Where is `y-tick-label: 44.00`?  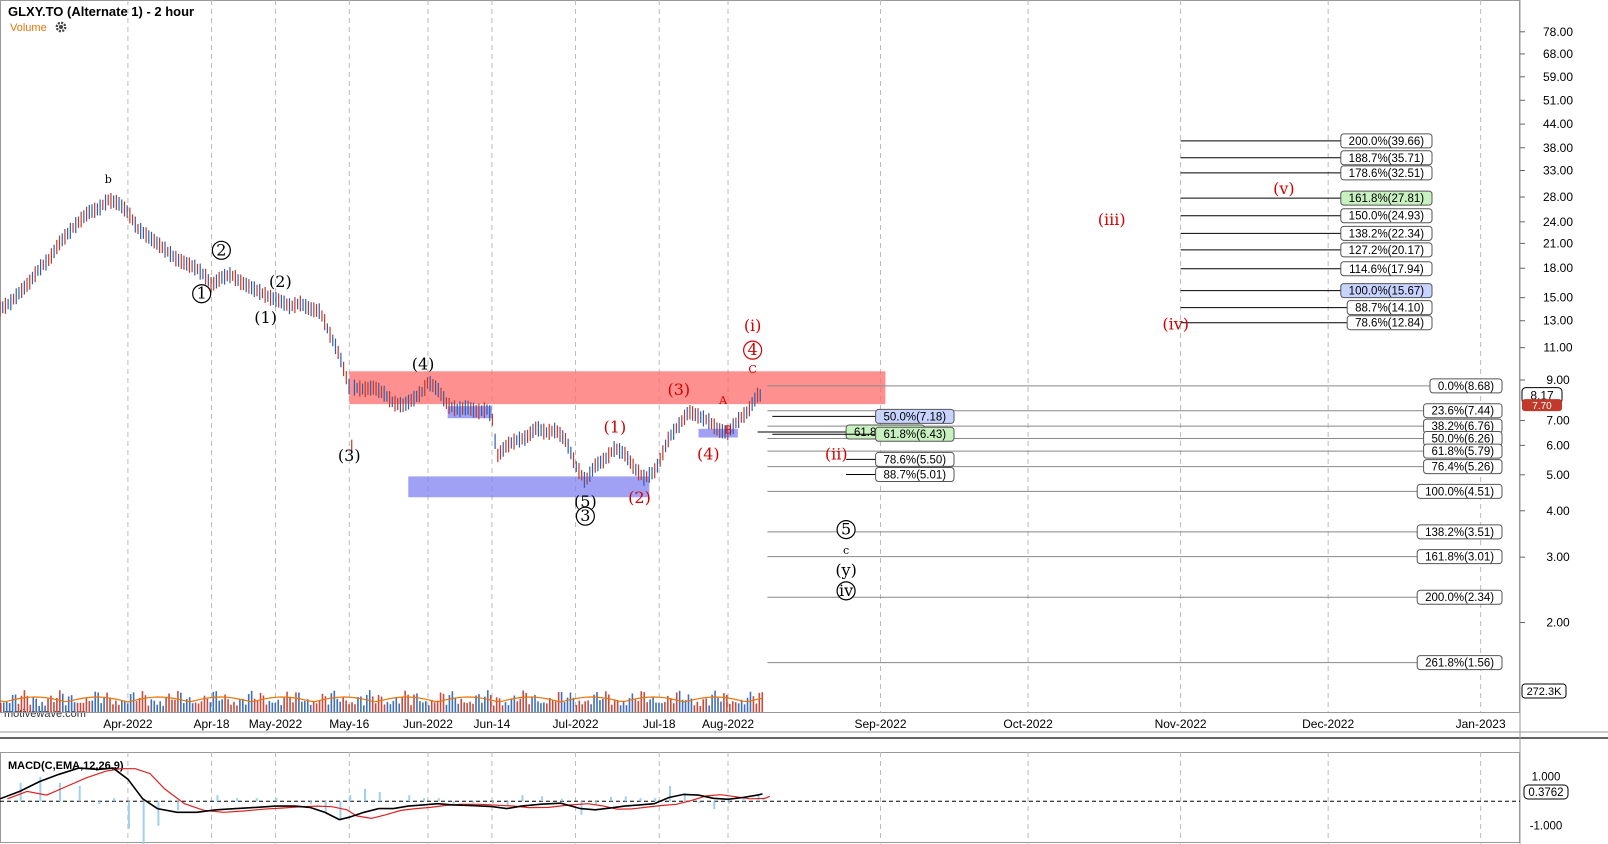
y-tick-label: 44.00 is located at coordinates (1558, 124).